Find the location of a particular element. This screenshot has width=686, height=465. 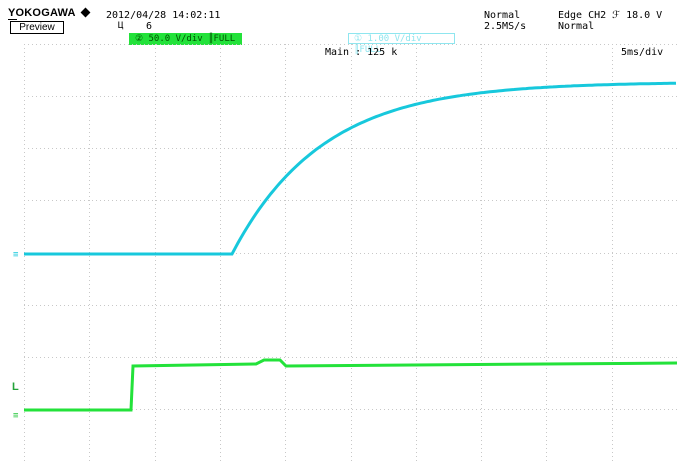

acquisition-mode: Normal is located at coordinates (502, 15).